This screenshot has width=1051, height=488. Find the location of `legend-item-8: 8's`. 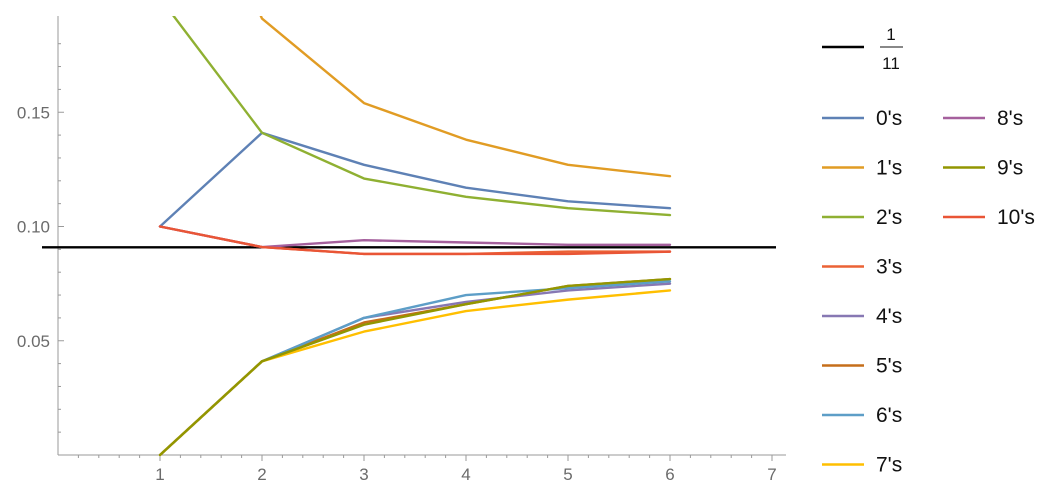

legend-item-8: 8's is located at coordinates (983, 118).